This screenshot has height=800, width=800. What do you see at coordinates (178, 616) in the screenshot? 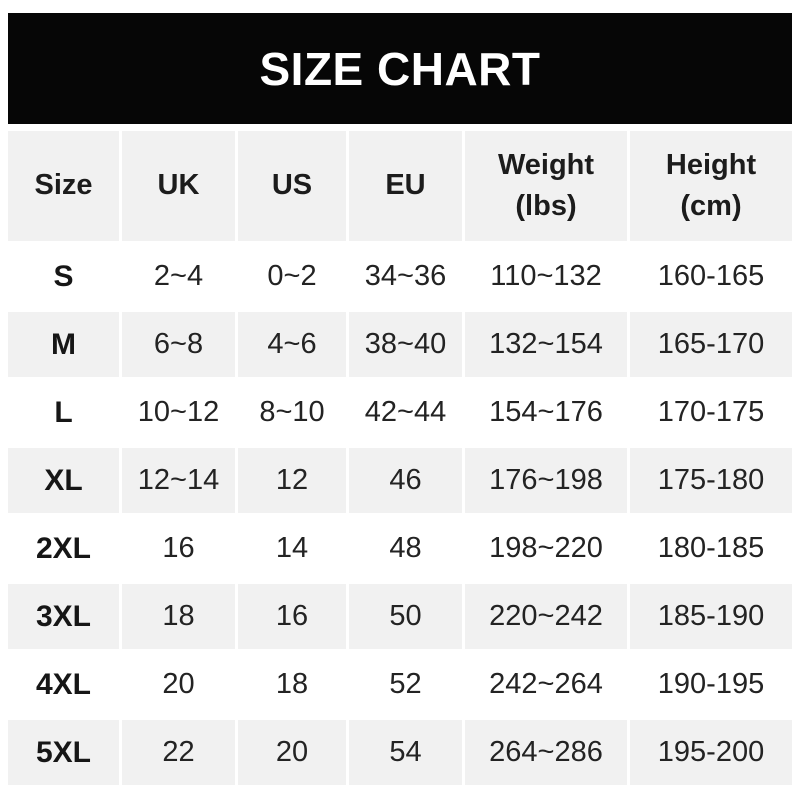
I see `cell-uk: 18` at bounding box center [178, 616].